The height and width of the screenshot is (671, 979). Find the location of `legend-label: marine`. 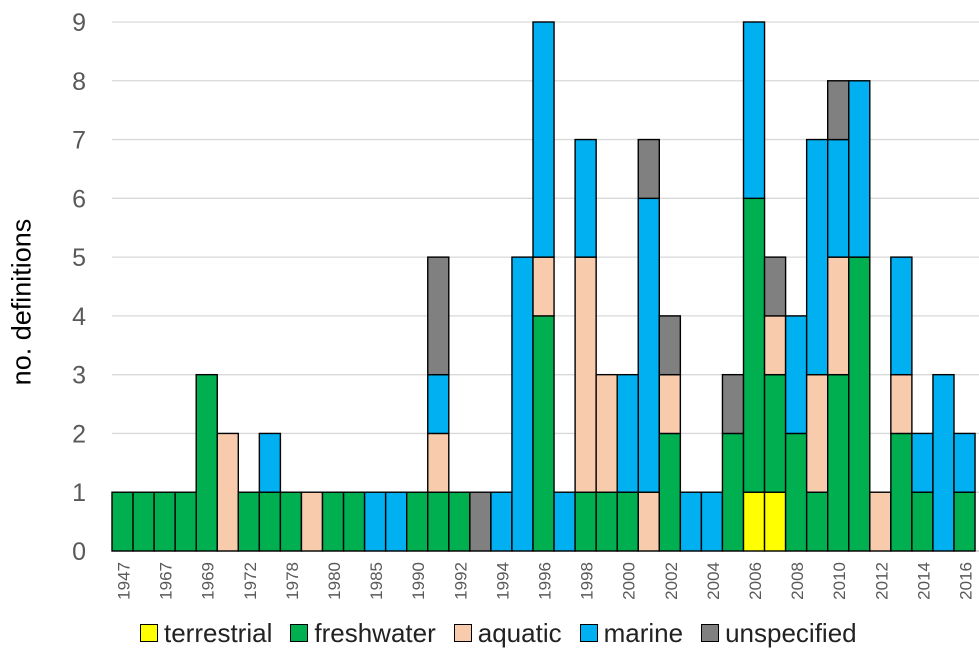

legend-label: marine is located at coordinates (643, 632).